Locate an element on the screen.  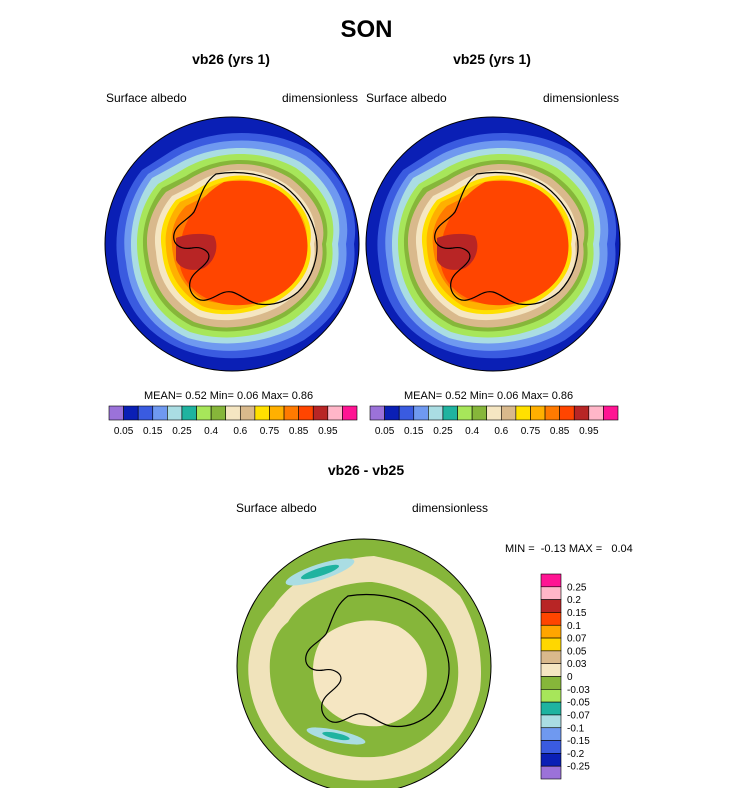
min-value: 0.06 is located at coordinates (247, 396).